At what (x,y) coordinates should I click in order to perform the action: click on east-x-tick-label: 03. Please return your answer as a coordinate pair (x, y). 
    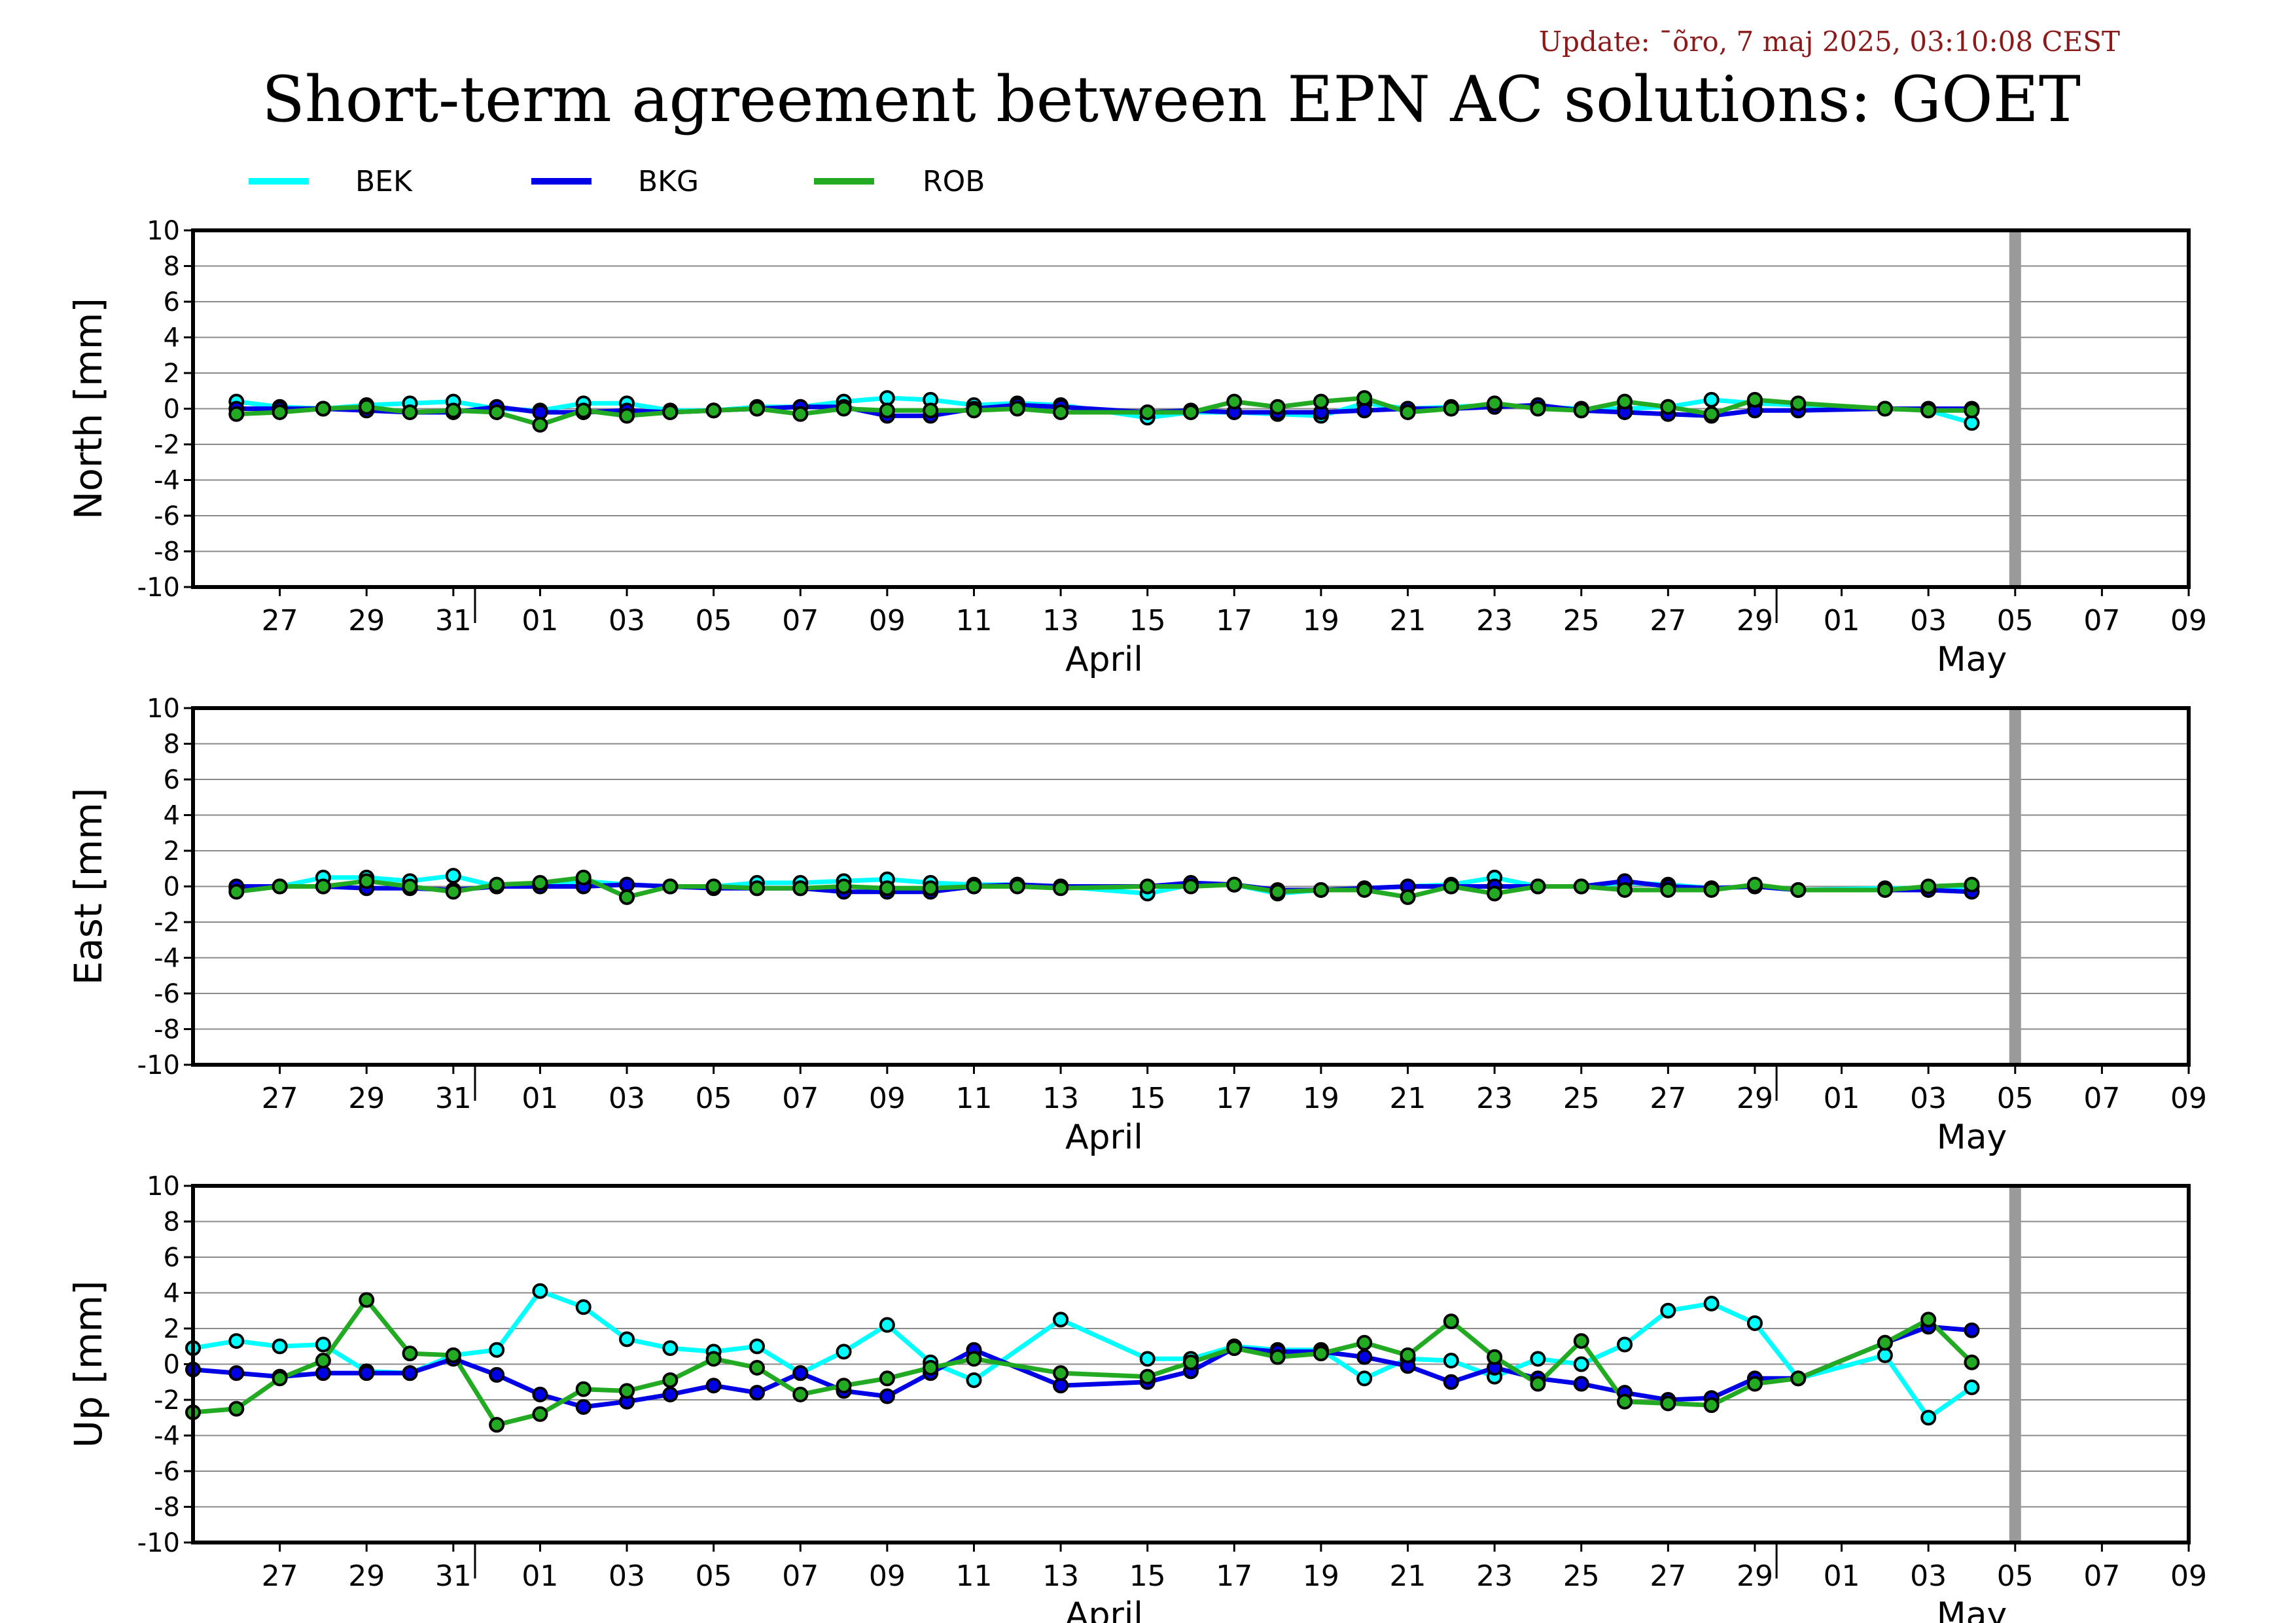
    Looking at the image, I should click on (627, 1098).